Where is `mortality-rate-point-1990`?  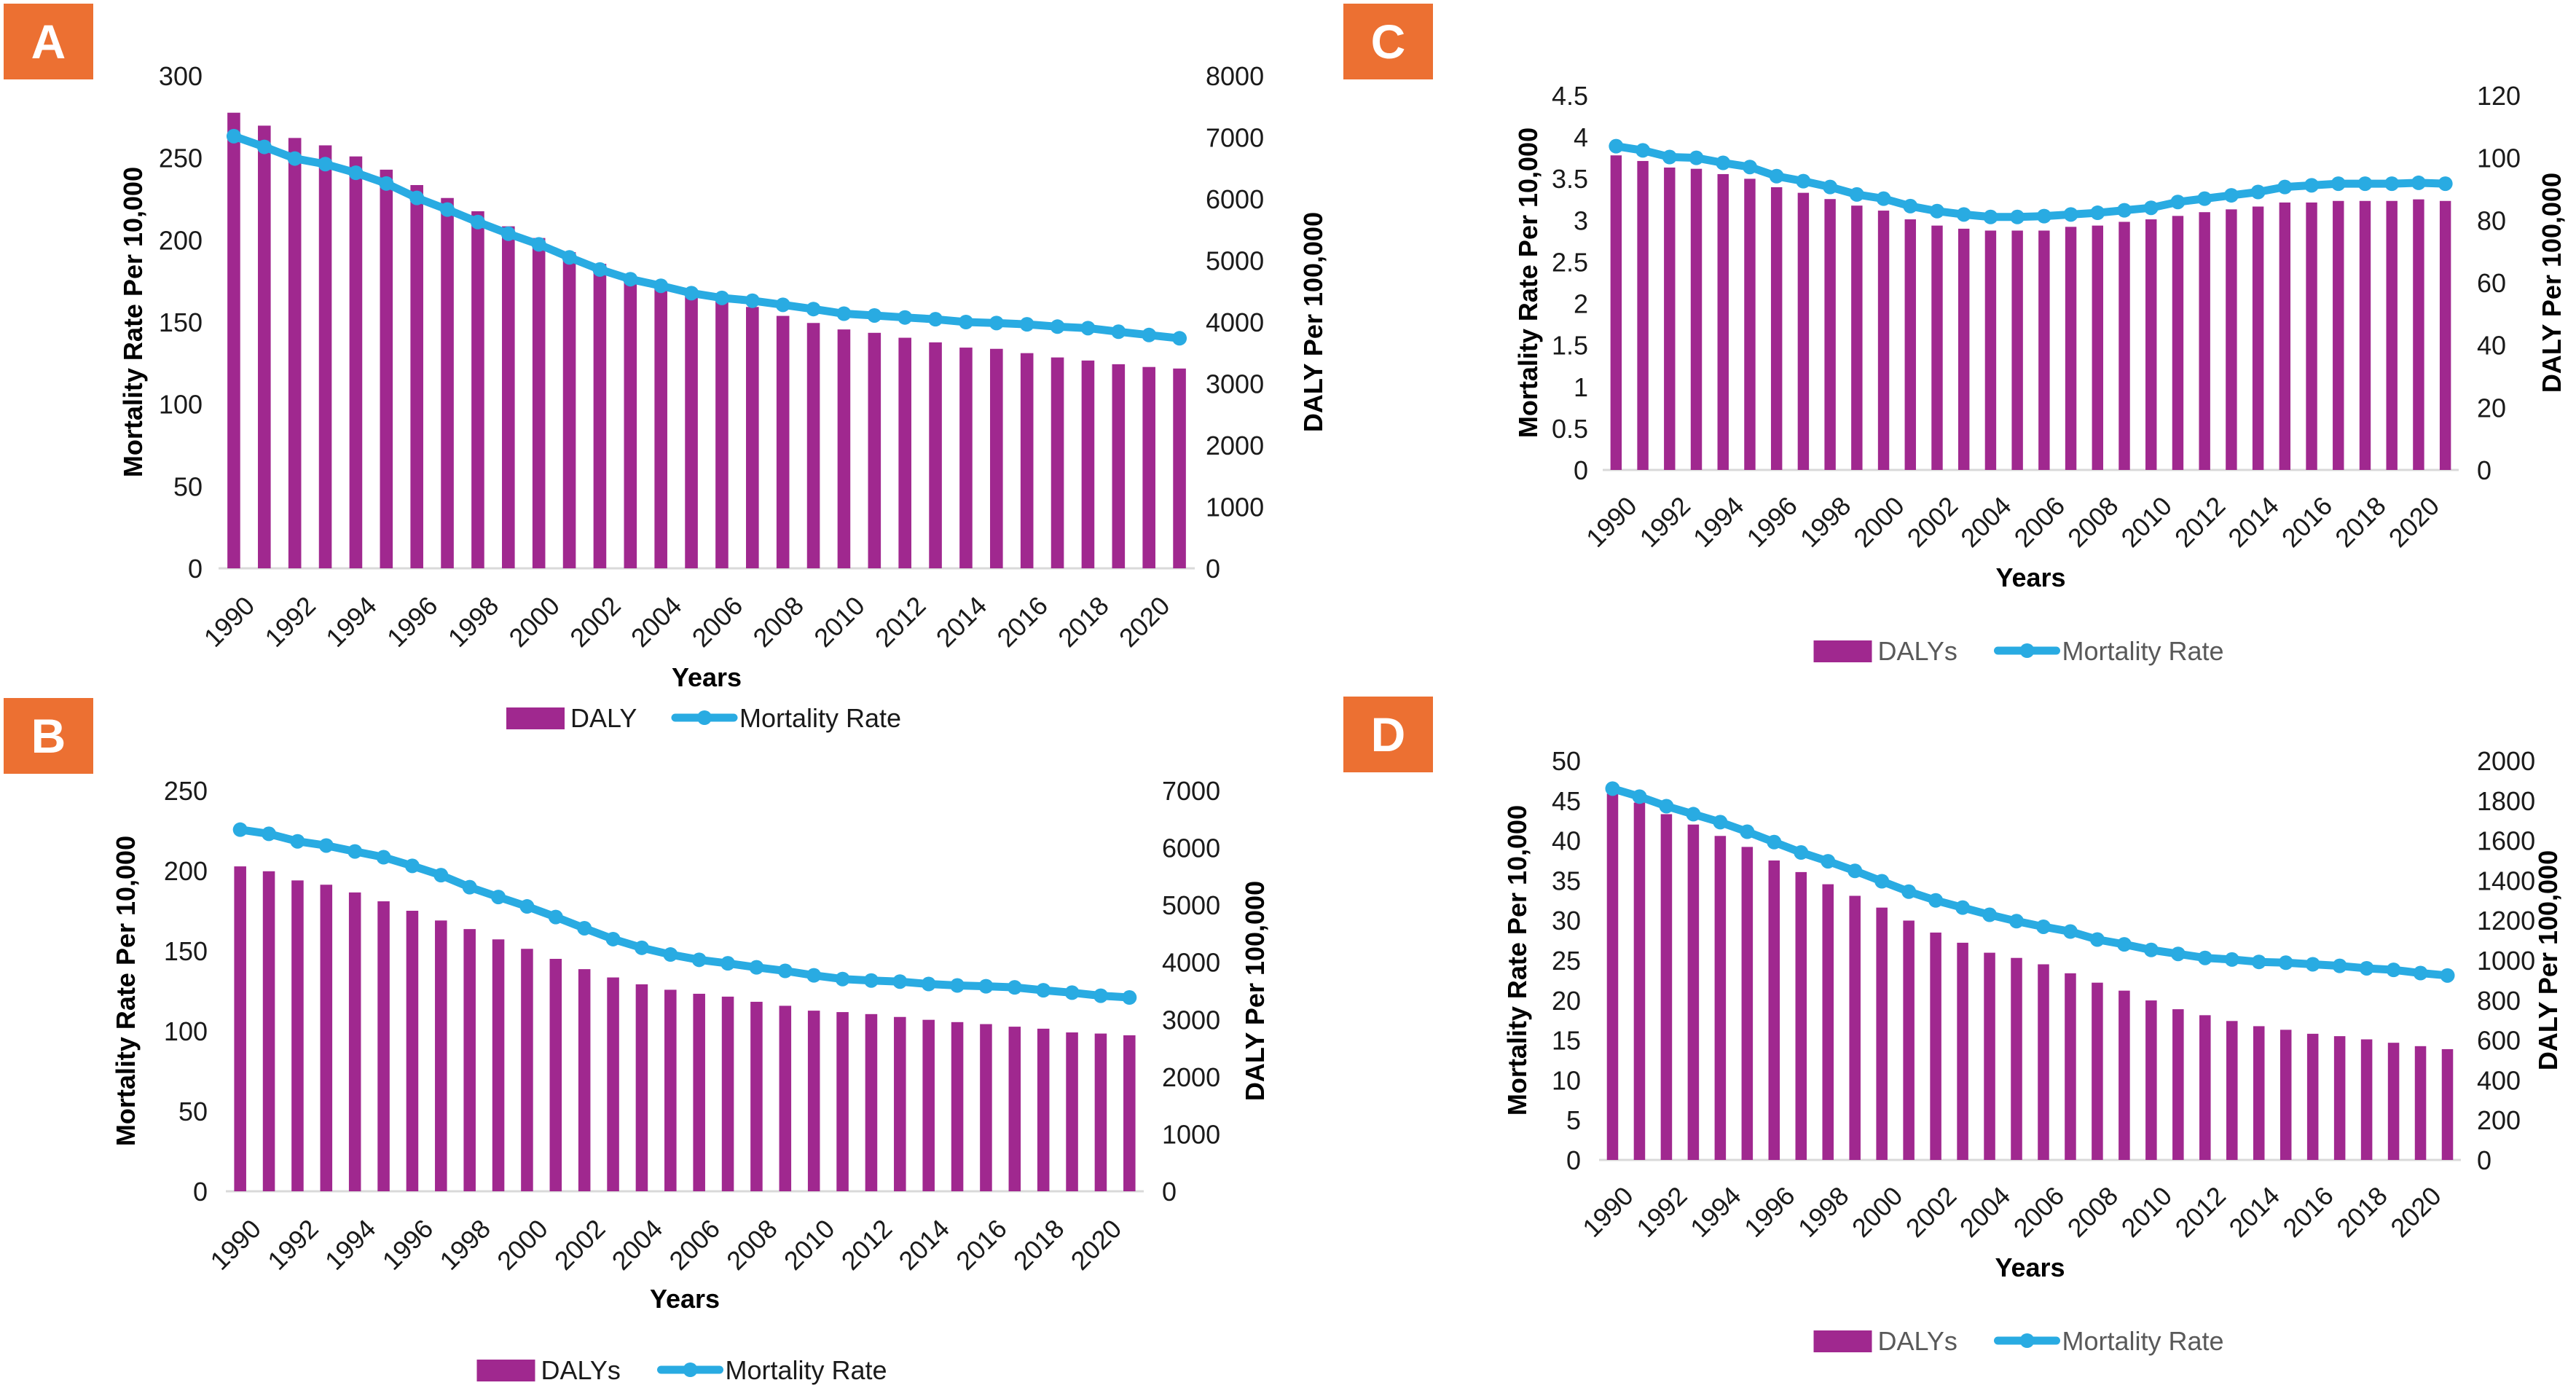 mortality-rate-point-1990 is located at coordinates (1612, 789).